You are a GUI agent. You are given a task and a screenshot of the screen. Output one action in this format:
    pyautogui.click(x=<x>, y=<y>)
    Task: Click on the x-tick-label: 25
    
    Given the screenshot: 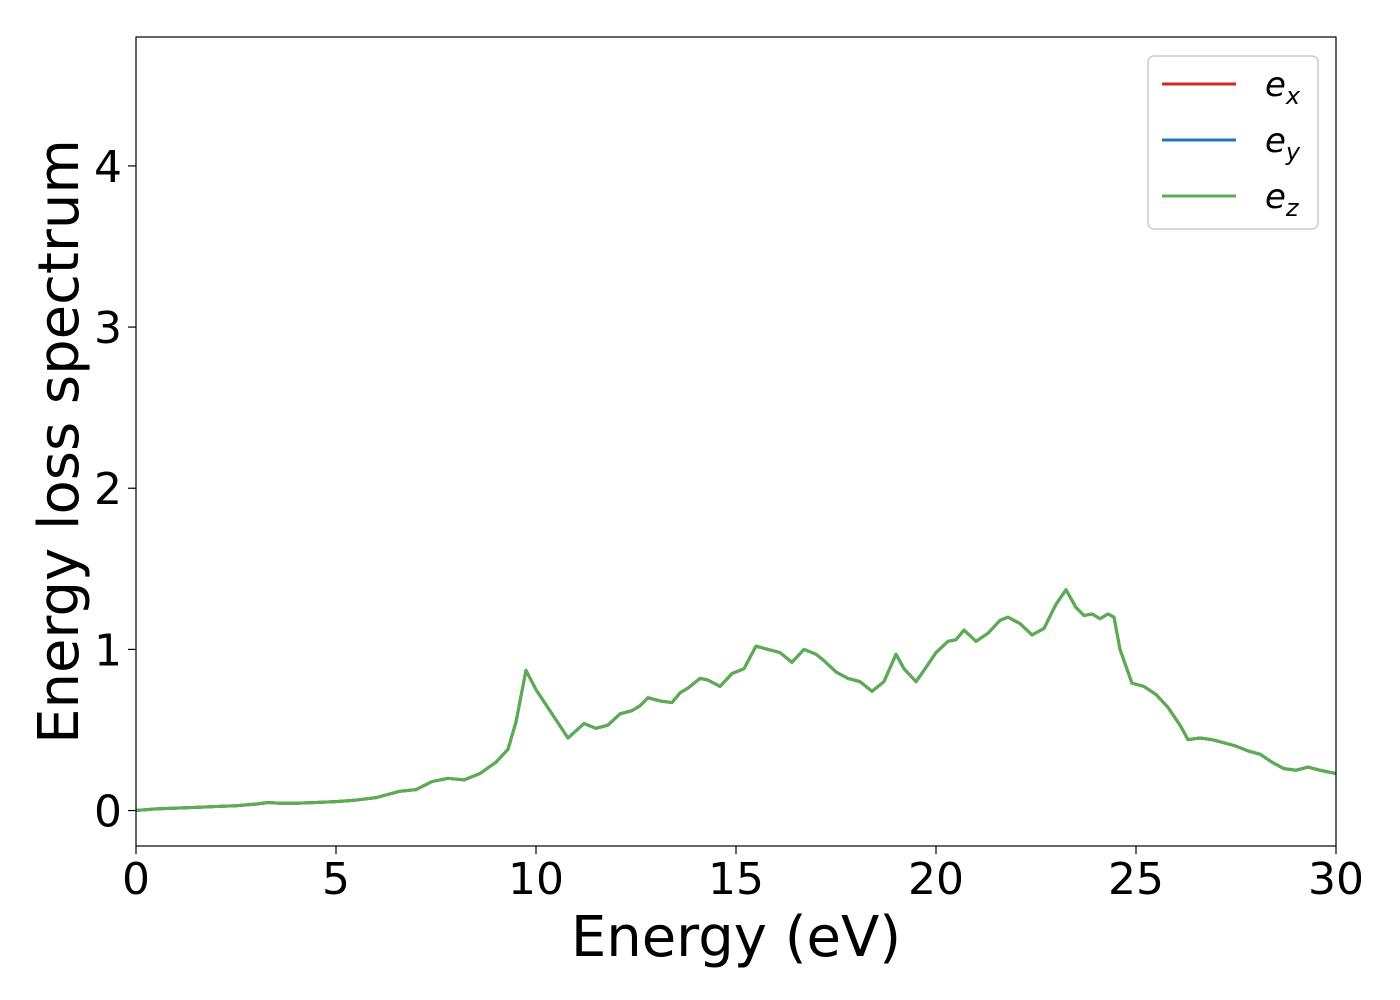 What is the action you would take?
    pyautogui.click(x=1136, y=879)
    